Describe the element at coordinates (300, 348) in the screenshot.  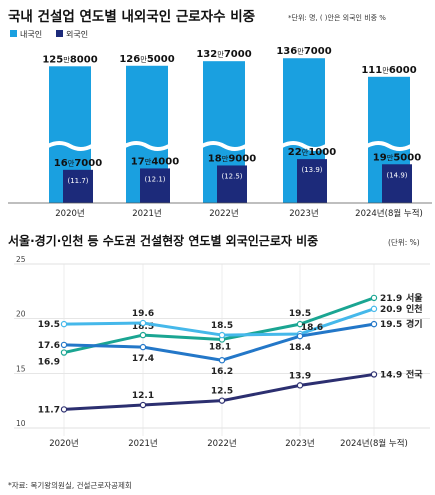
I see `data-label: 18.4` at that location.